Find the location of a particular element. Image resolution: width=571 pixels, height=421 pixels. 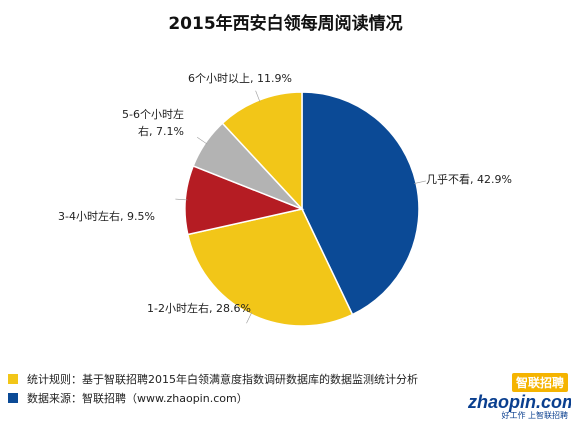

zhaopin-logo: 智联招聘 zhaopin.com 好工作 上智联招聘 is located at coordinates (519, 396).